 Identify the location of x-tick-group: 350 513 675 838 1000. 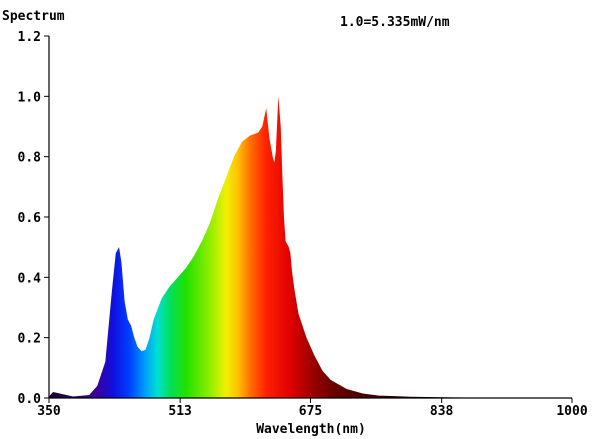
(312, 408).